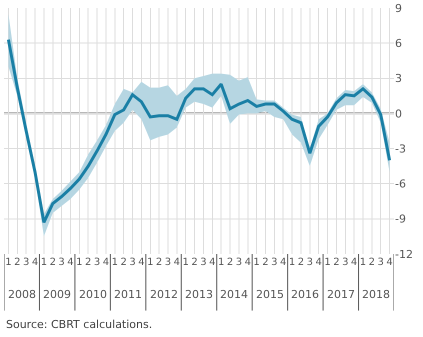 The height and width of the screenshot is (337, 423). What do you see at coordinates (234, 294) in the screenshot?
I see `text: 2014` at bounding box center [234, 294].